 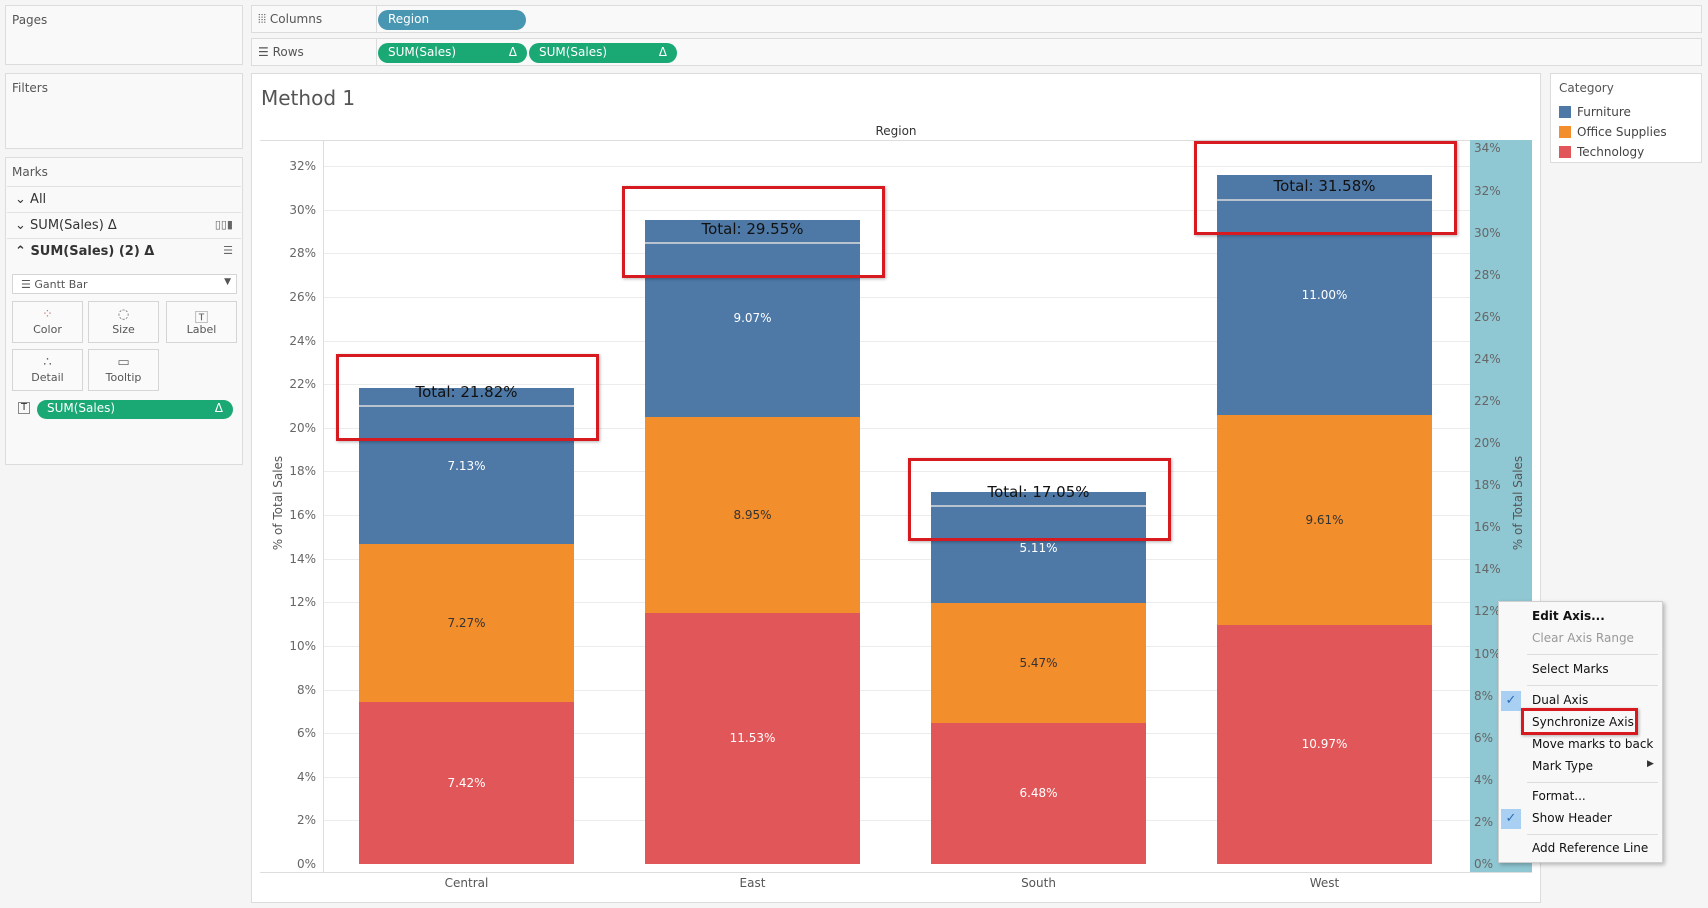 I want to click on pill-label: SUM(Sales), so click(x=81, y=408).